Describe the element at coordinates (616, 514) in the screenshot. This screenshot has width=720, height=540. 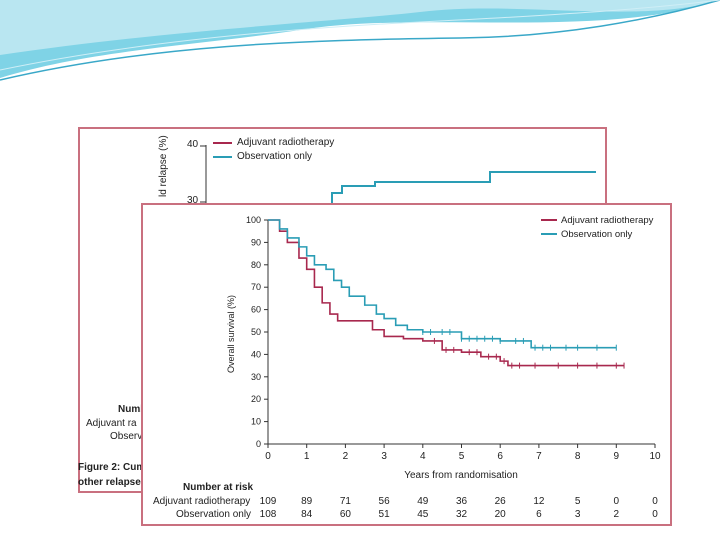
I see `risk-value: 2` at that location.